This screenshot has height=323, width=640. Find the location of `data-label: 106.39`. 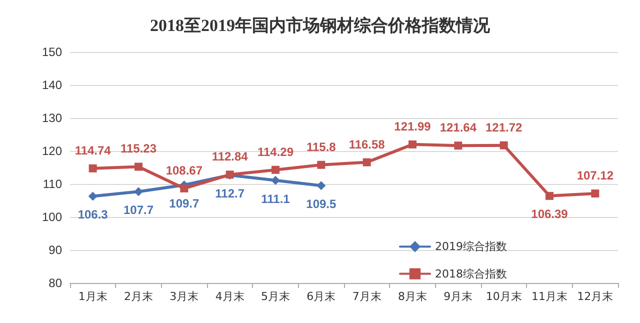

data-label: 106.39 is located at coordinates (549, 213).